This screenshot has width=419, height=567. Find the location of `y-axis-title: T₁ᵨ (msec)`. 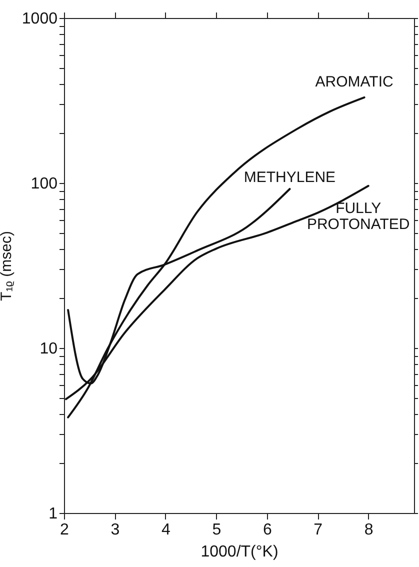

y-axis-title: T₁ᵨ (msec) is located at coordinates (7, 266).